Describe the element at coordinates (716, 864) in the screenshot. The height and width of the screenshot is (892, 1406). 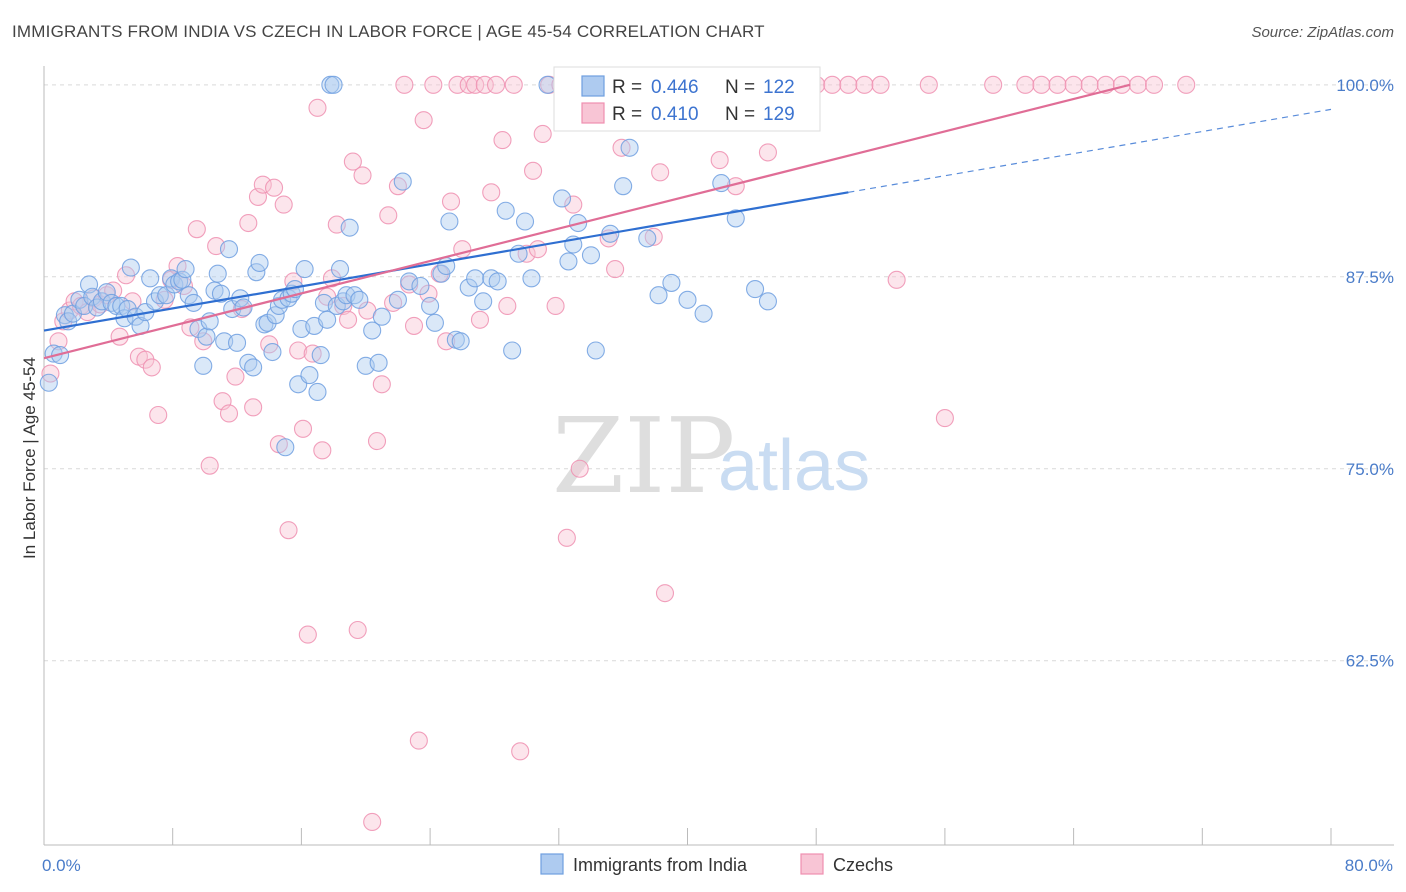
I see `series-legend: Immigrants from India Czechs` at that location.